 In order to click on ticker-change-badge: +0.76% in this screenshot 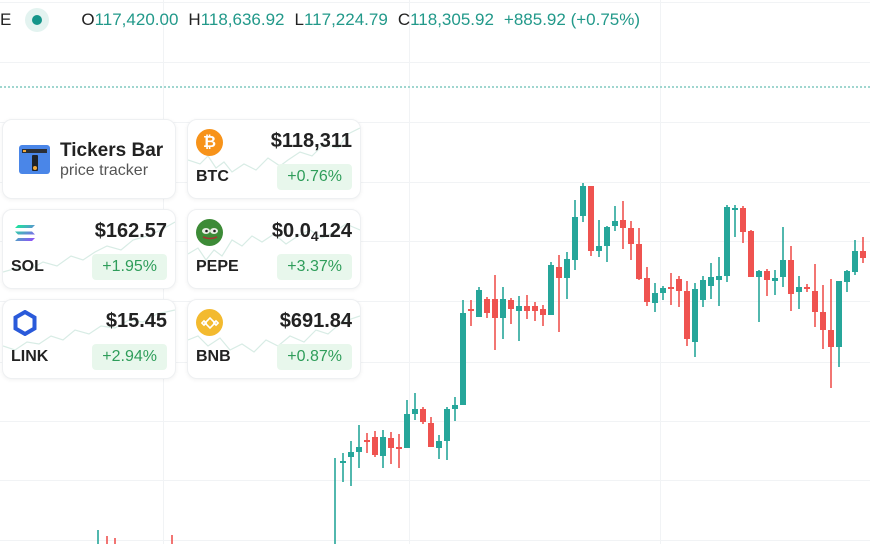, I will do `click(314, 177)`.